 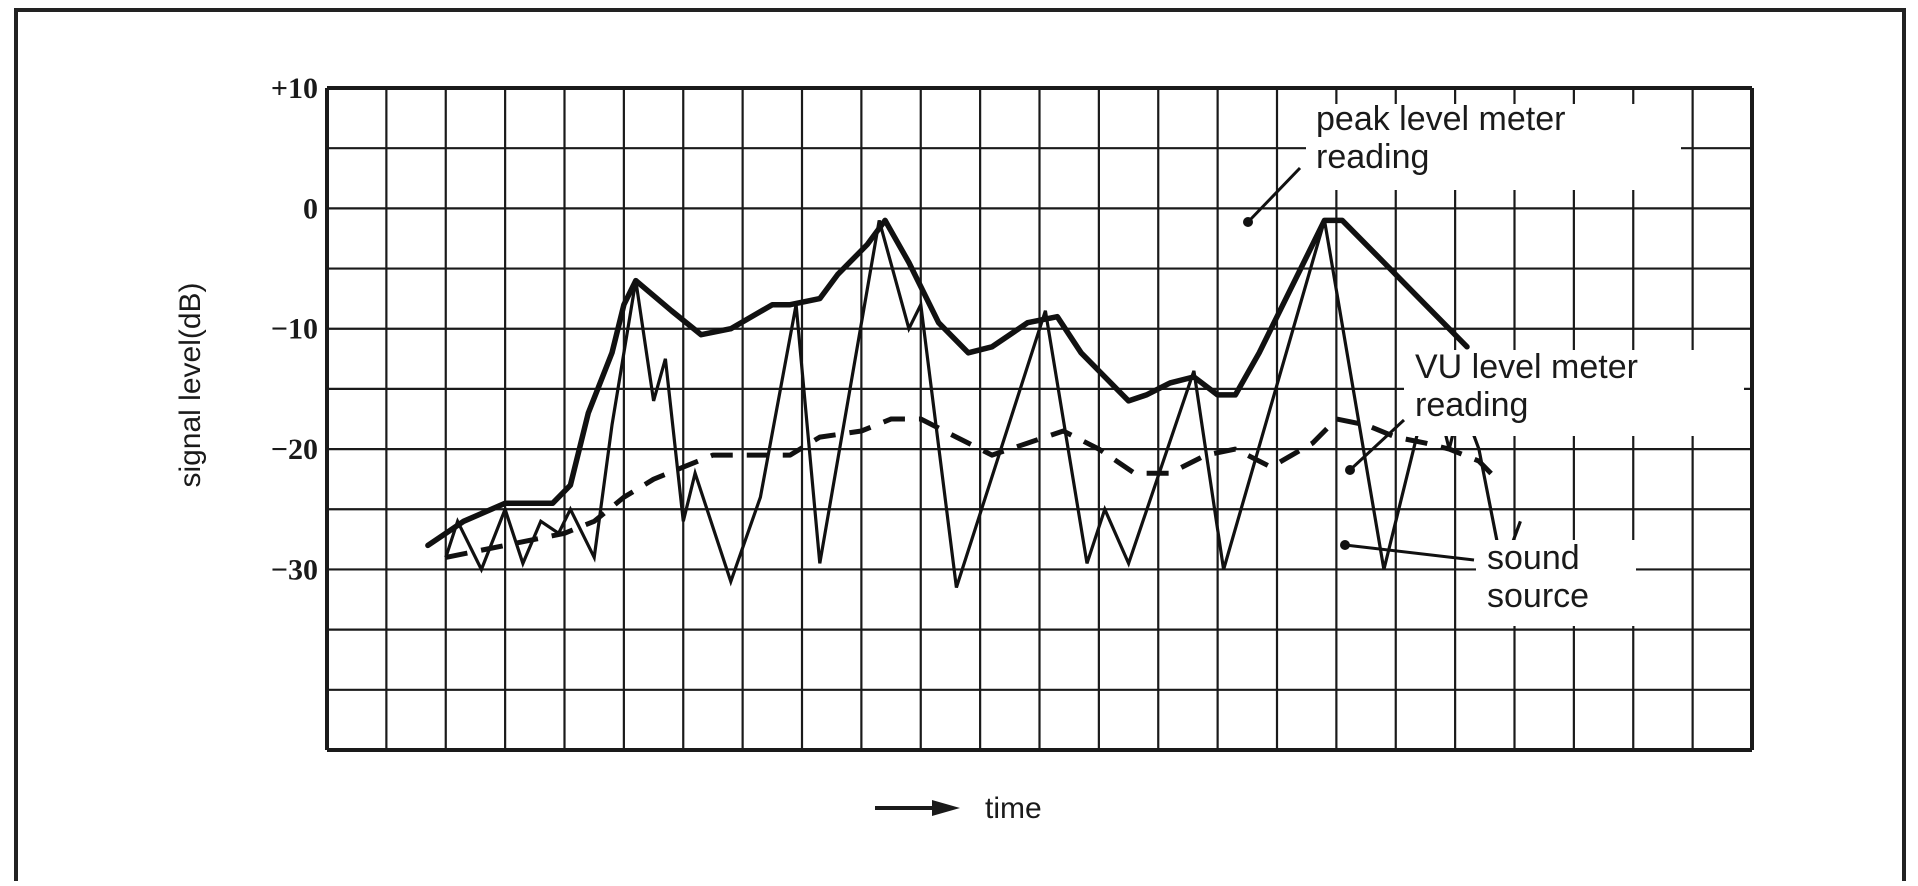 What do you see at coordinates (972, 488) in the screenshot?
I see `vu-level-series` at bounding box center [972, 488].